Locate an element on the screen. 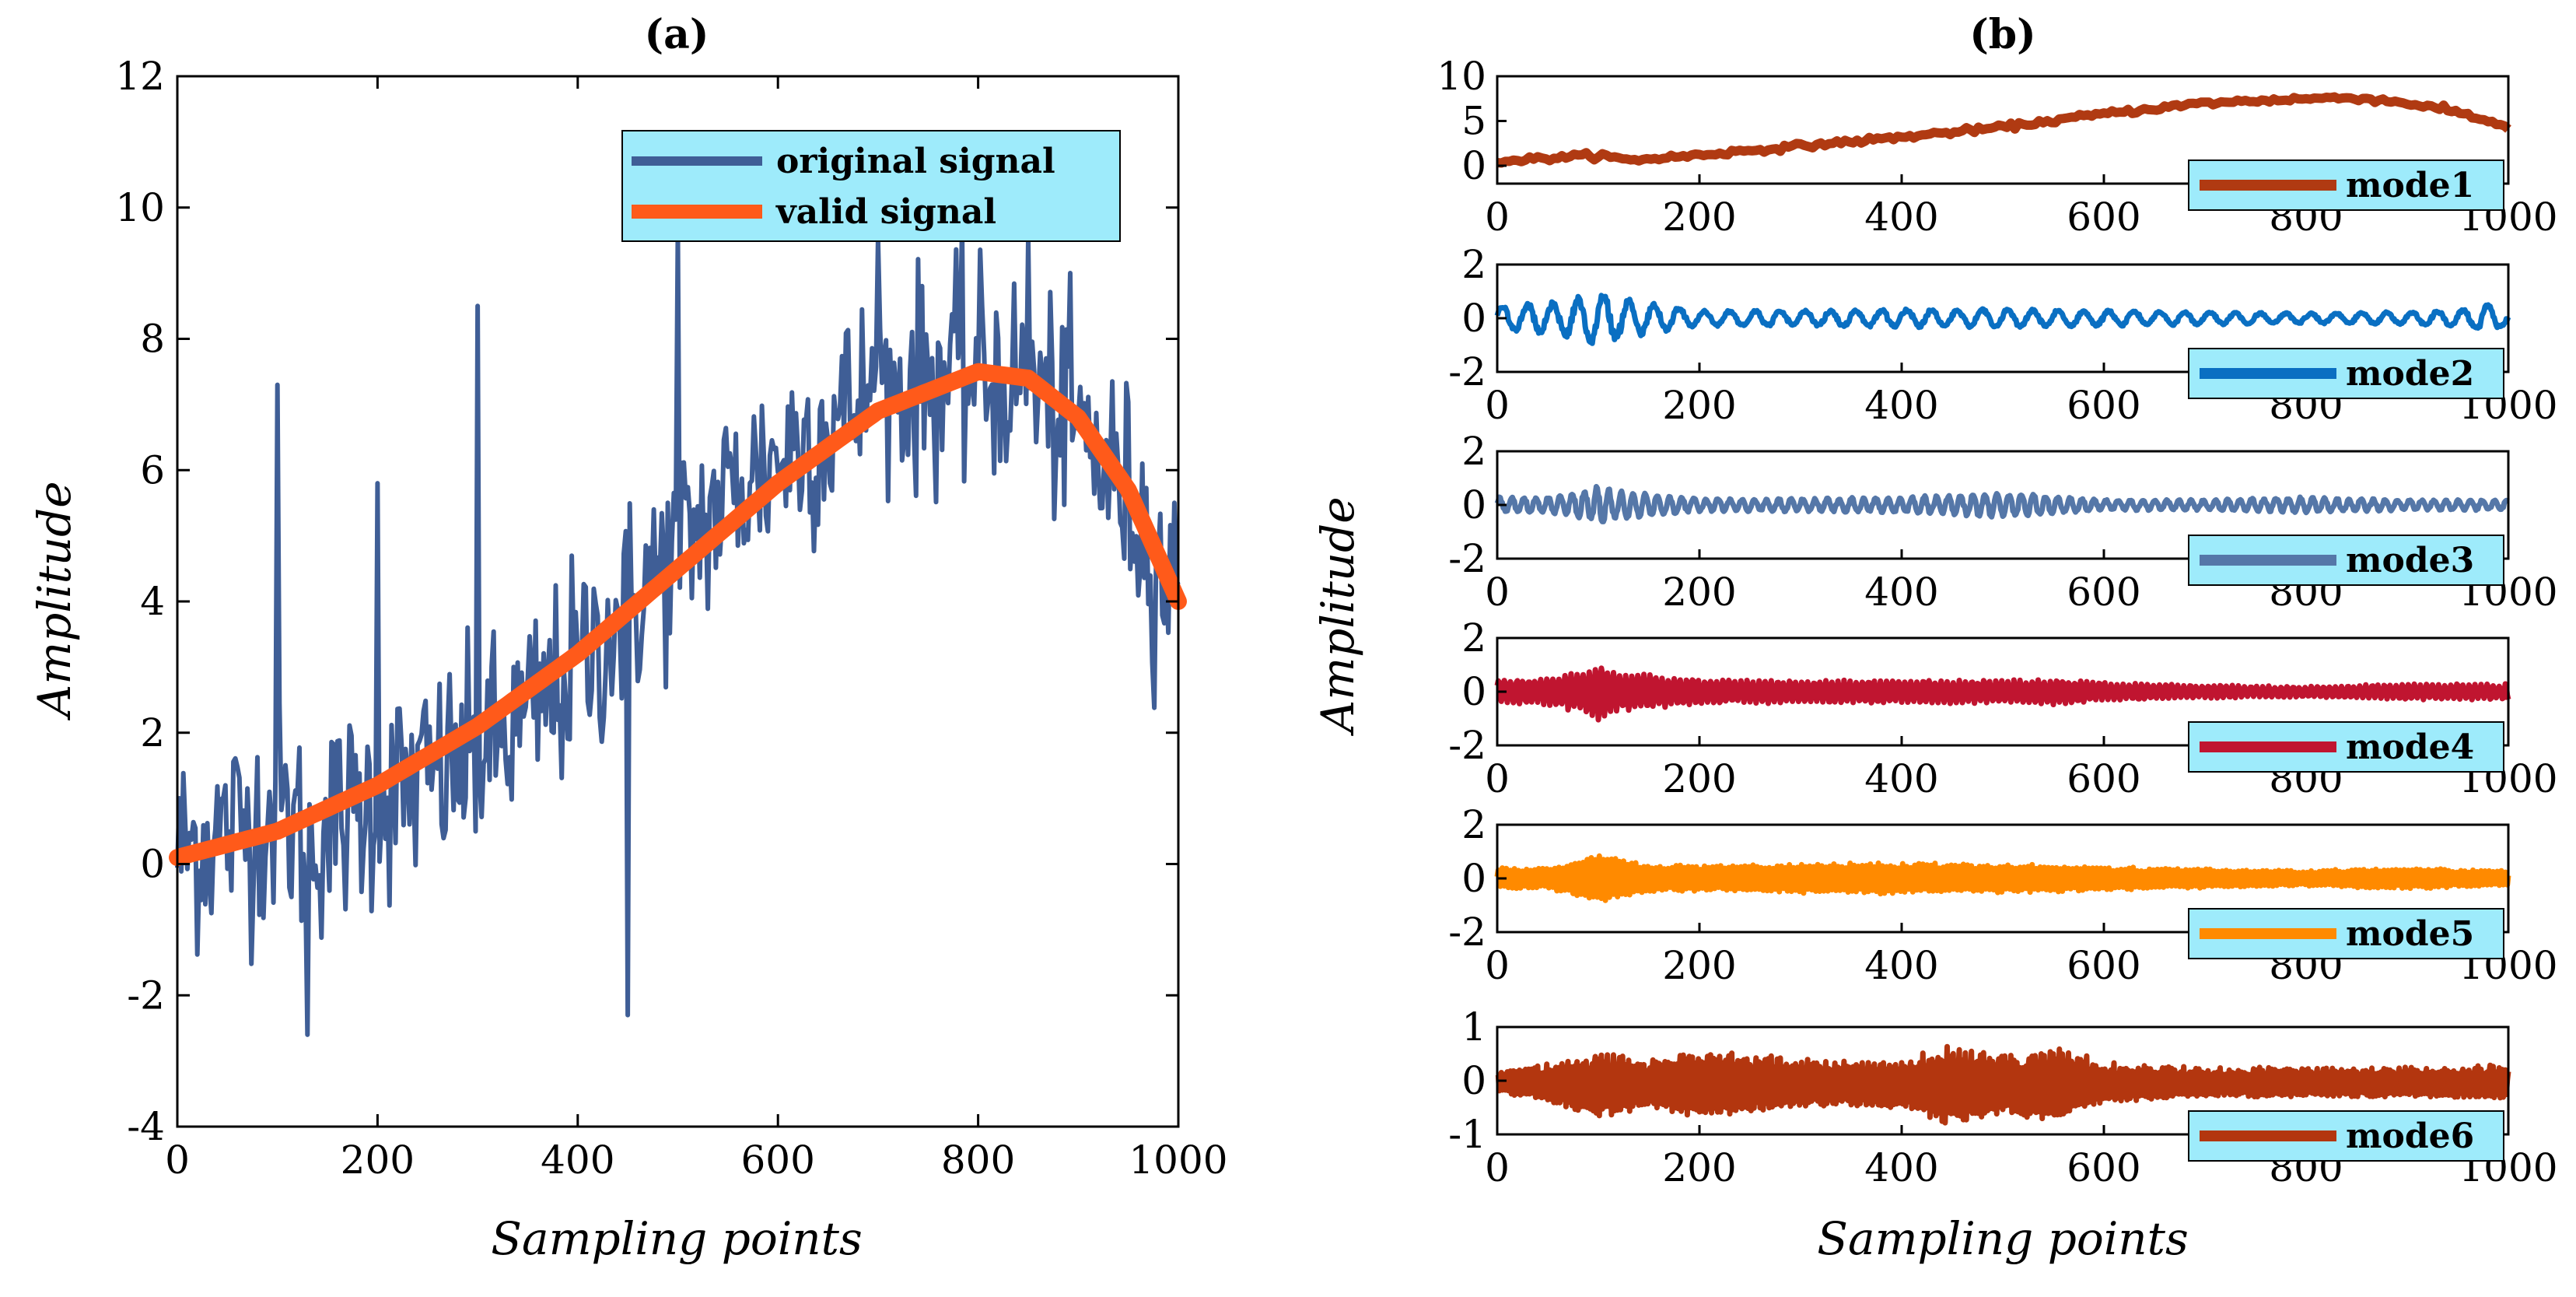 Image resolution: width=2576 pixels, height=1297 pixels. panel-b-x-axis-label: Sampling points is located at coordinates (2003, 1238).